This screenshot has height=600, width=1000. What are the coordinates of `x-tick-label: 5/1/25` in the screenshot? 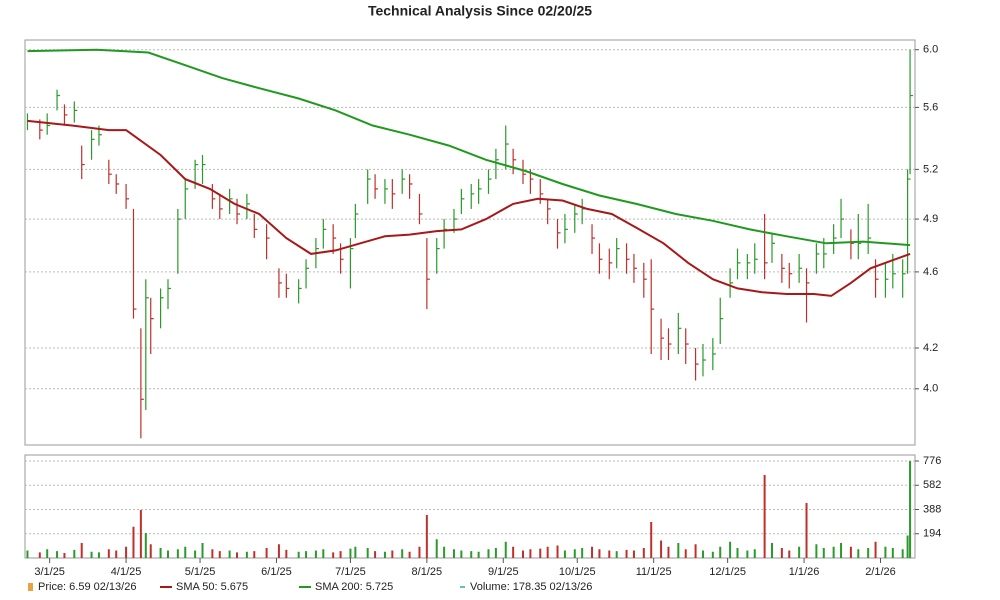 It's located at (200, 572).